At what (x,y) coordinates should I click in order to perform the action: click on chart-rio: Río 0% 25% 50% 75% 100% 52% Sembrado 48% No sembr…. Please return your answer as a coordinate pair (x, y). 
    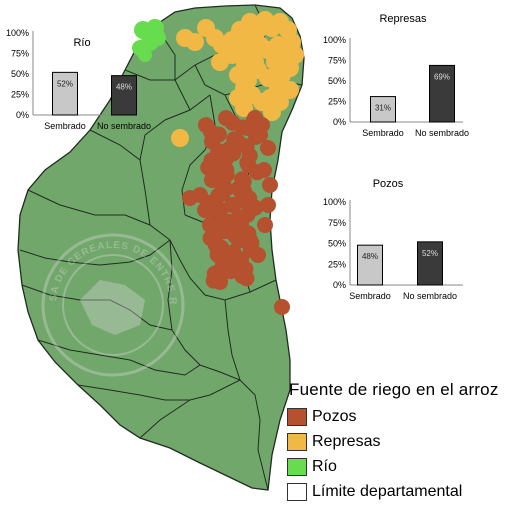
    Looking at the image, I should click on (80, 83).